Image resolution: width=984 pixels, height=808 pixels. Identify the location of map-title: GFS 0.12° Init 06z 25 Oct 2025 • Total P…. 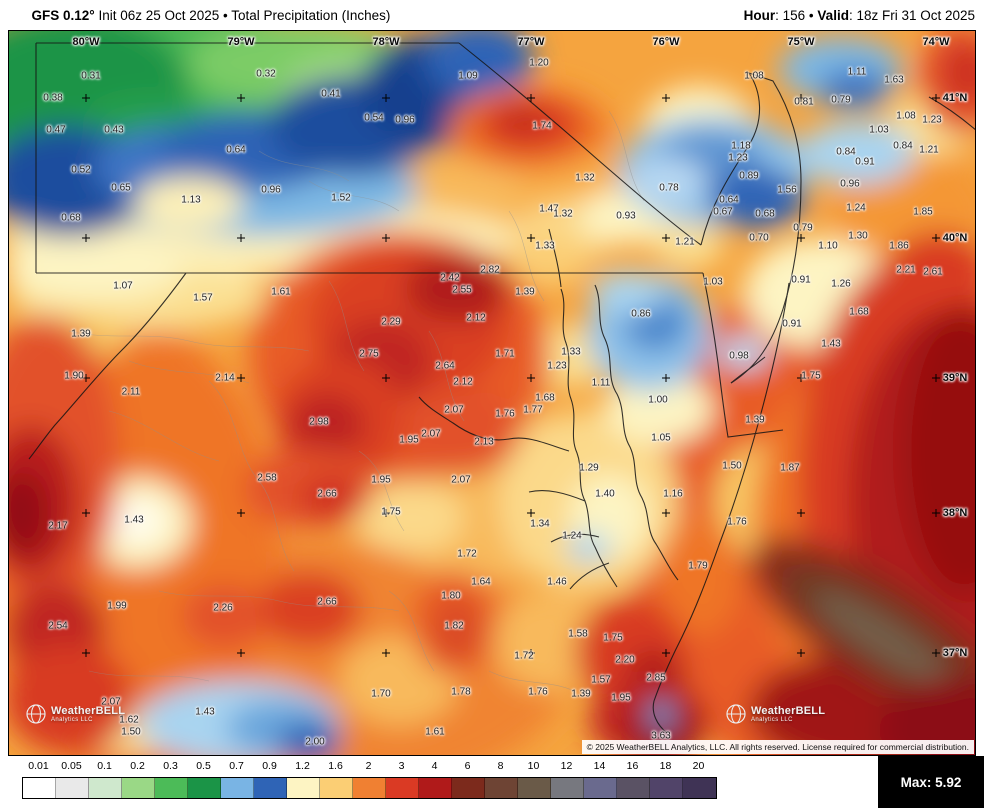
(200, 19).